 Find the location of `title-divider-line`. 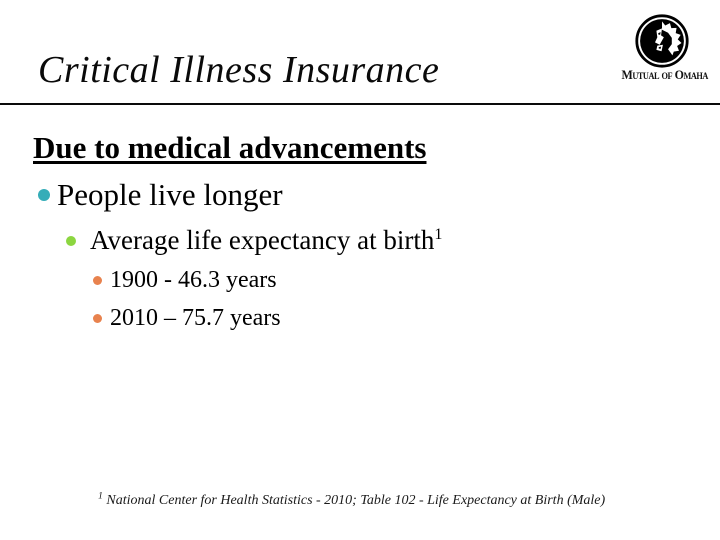

title-divider-line is located at coordinates (360, 104).